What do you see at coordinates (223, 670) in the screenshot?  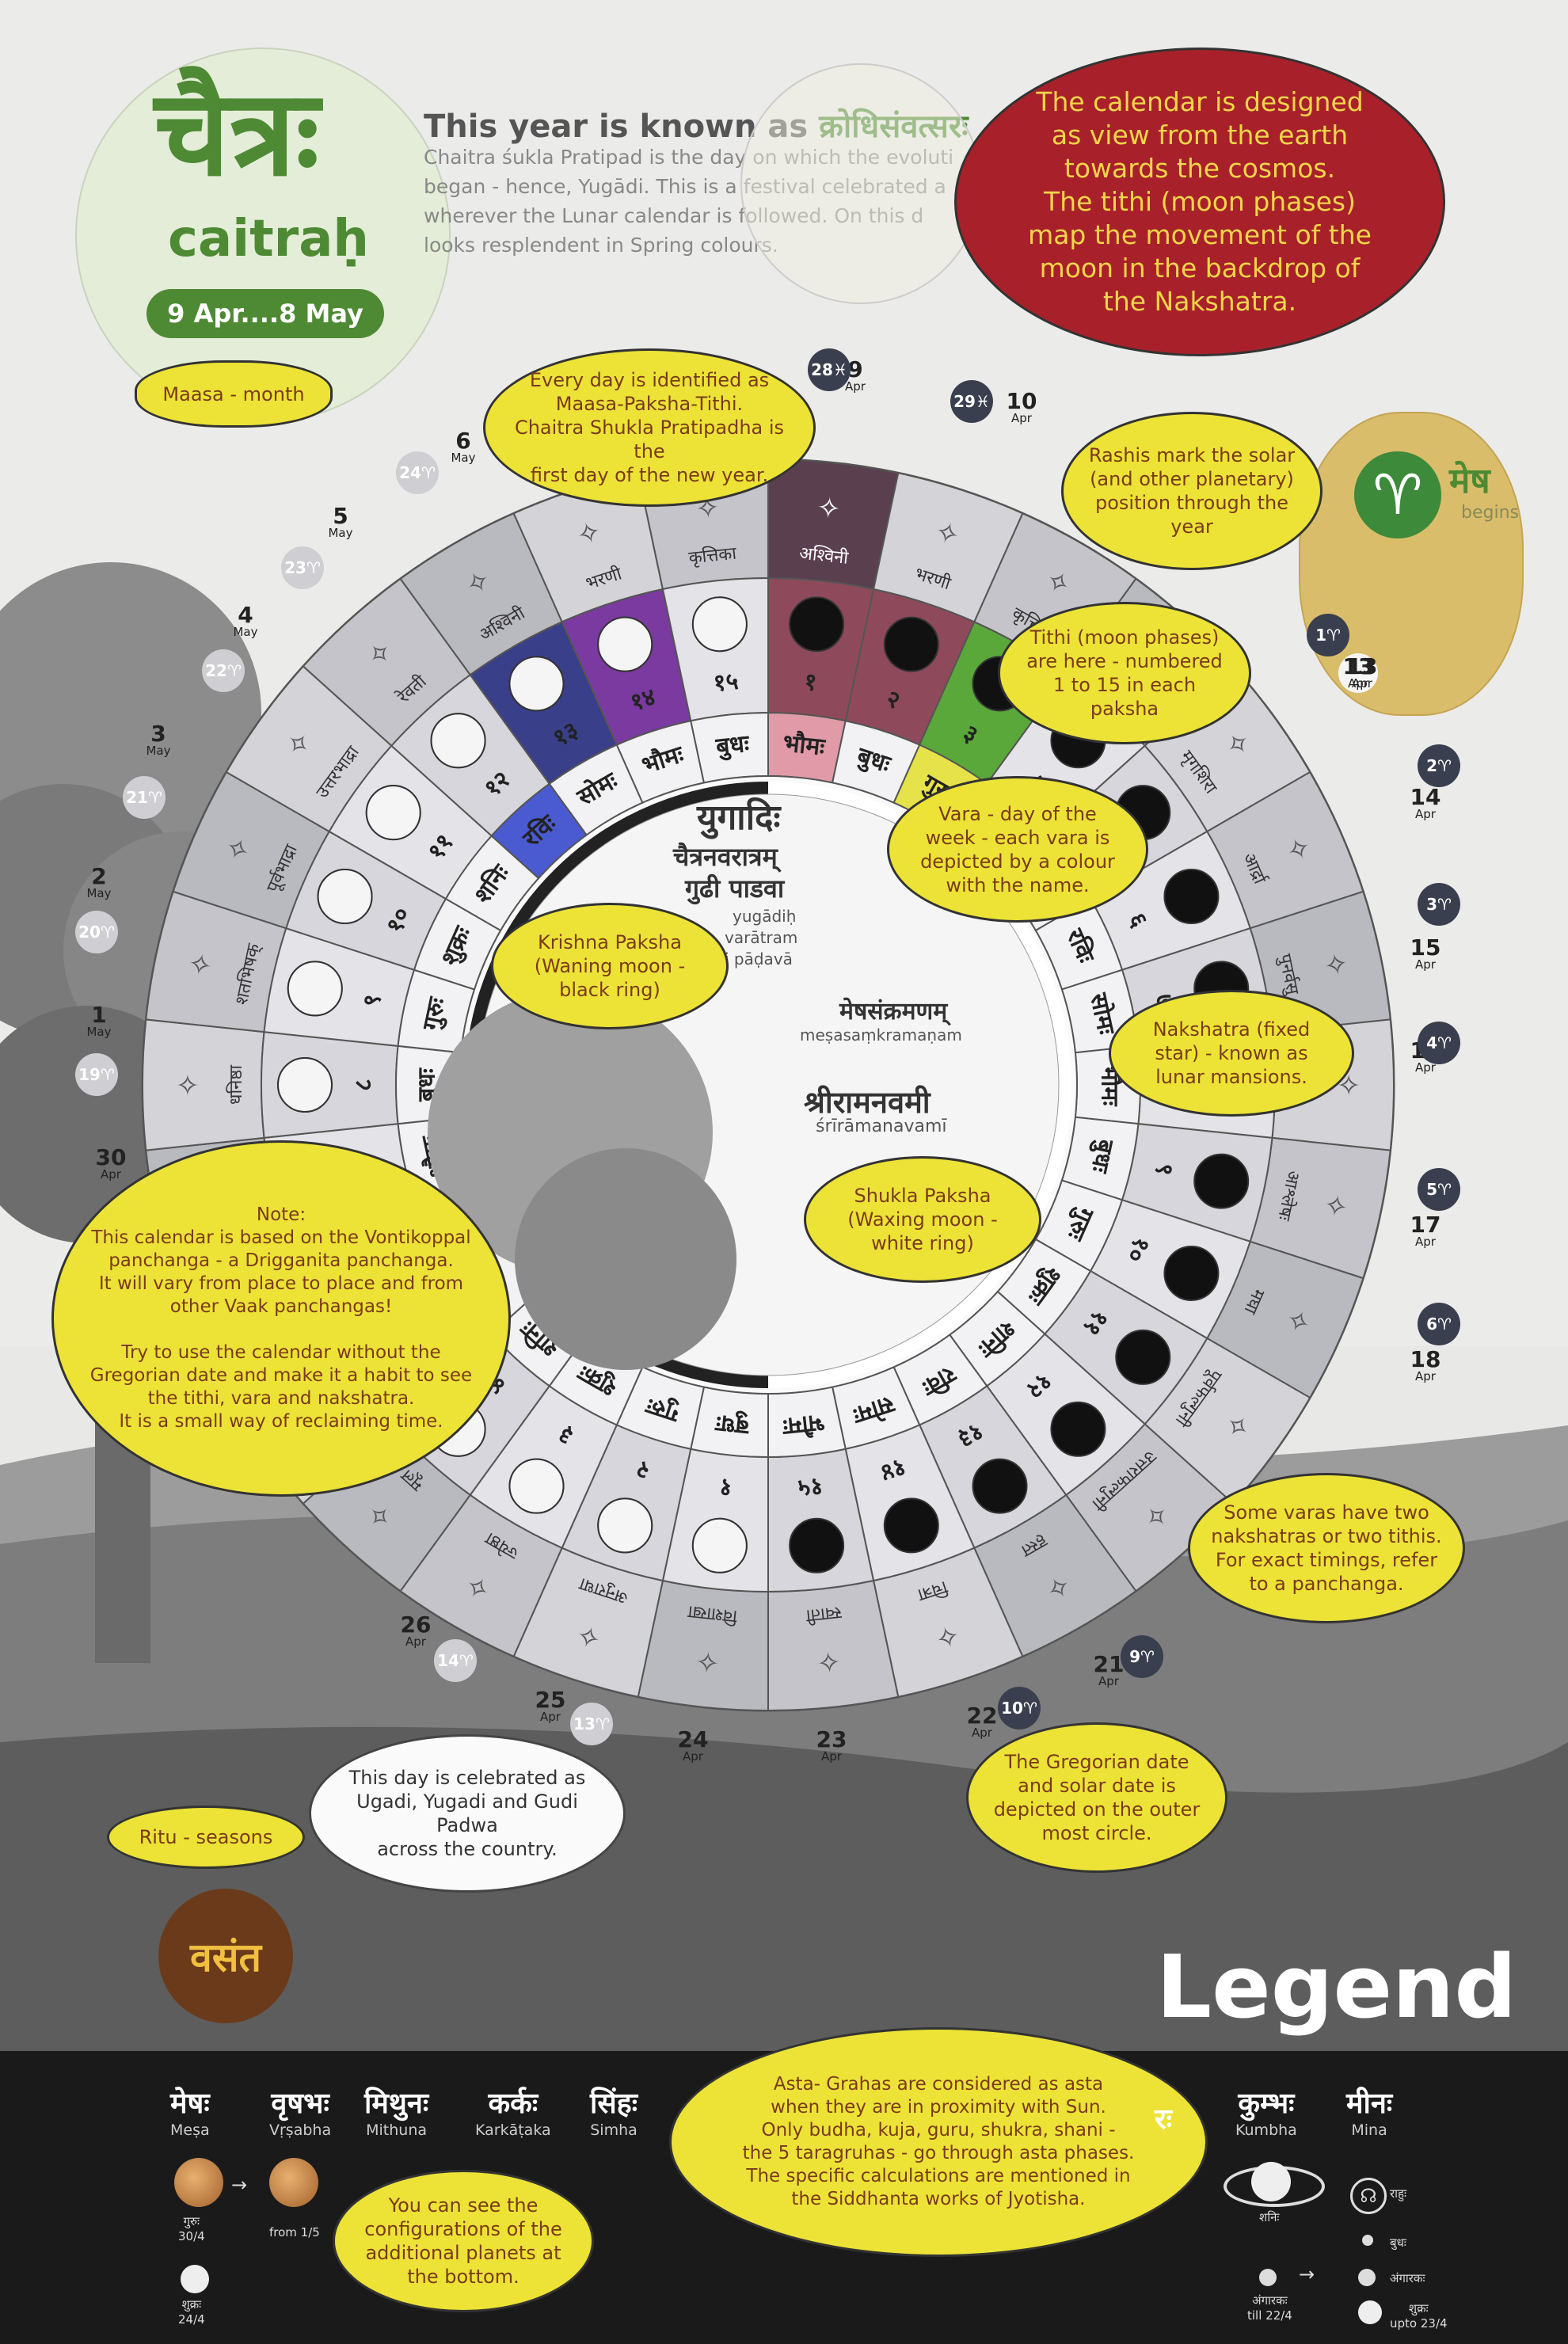 I see `solar-date: 22♈` at bounding box center [223, 670].